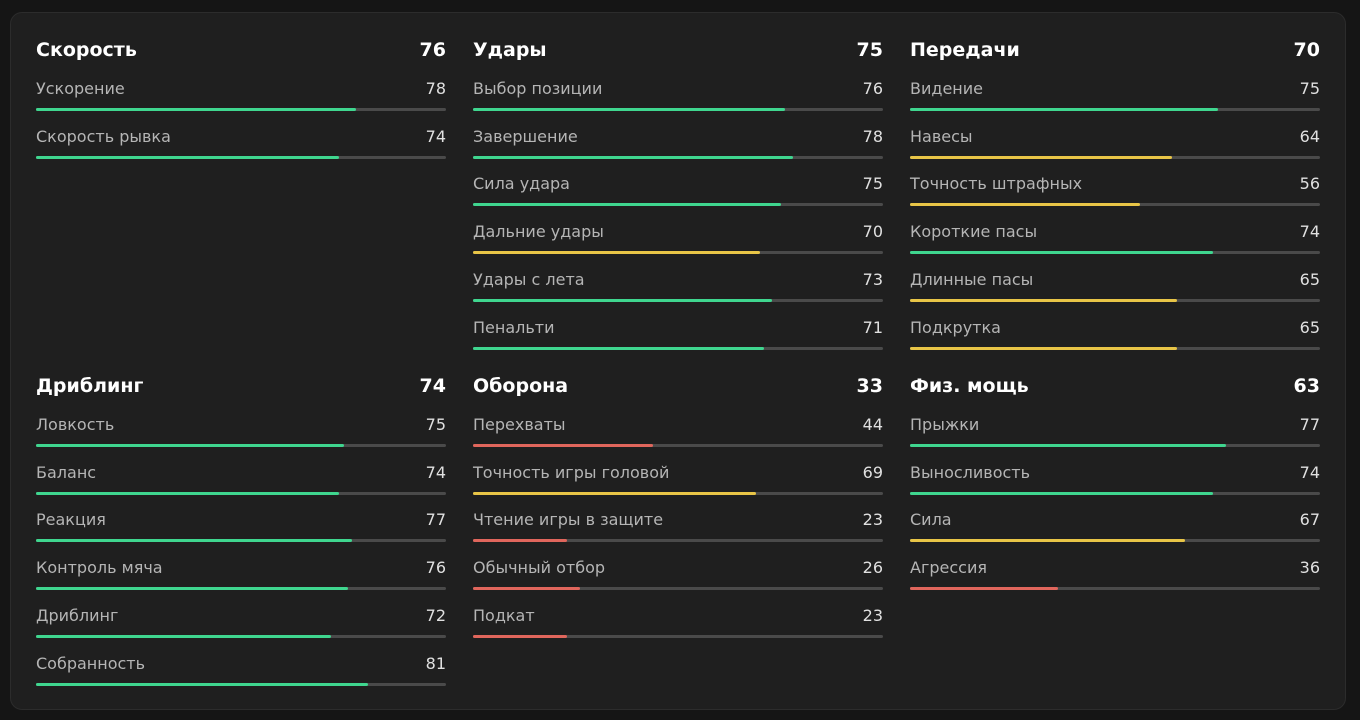  I want to click on section-score: 70, so click(1306, 50).